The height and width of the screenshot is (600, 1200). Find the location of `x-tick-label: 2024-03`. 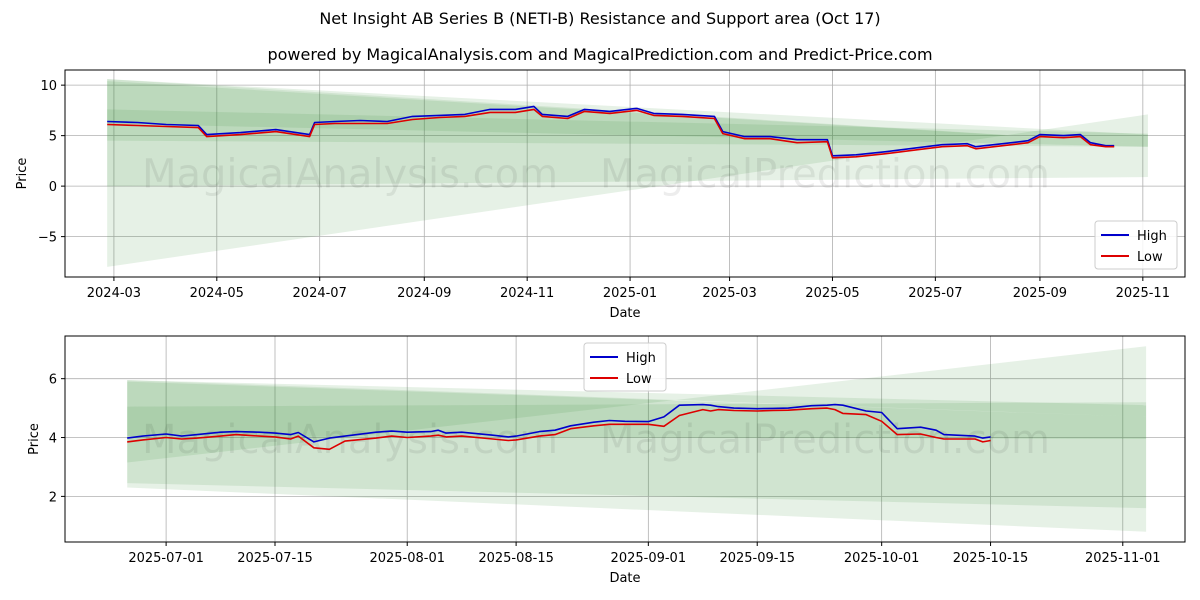

x-tick-label: 2024-03 is located at coordinates (114, 293).